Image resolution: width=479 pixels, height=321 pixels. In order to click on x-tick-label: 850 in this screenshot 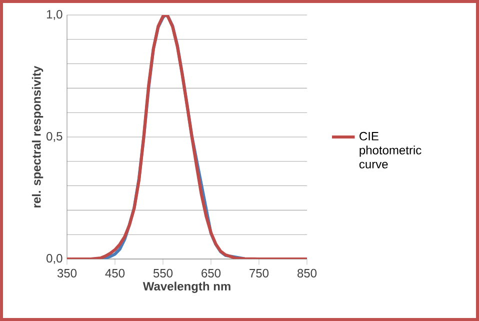, I will do `click(307, 273)`.